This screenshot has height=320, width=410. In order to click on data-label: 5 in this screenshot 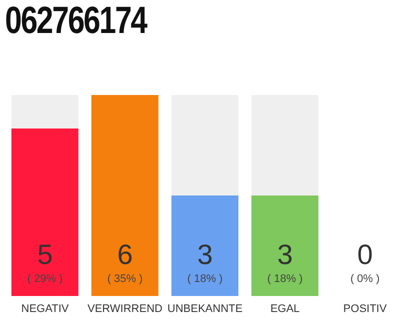, I will do `click(45, 254)`.